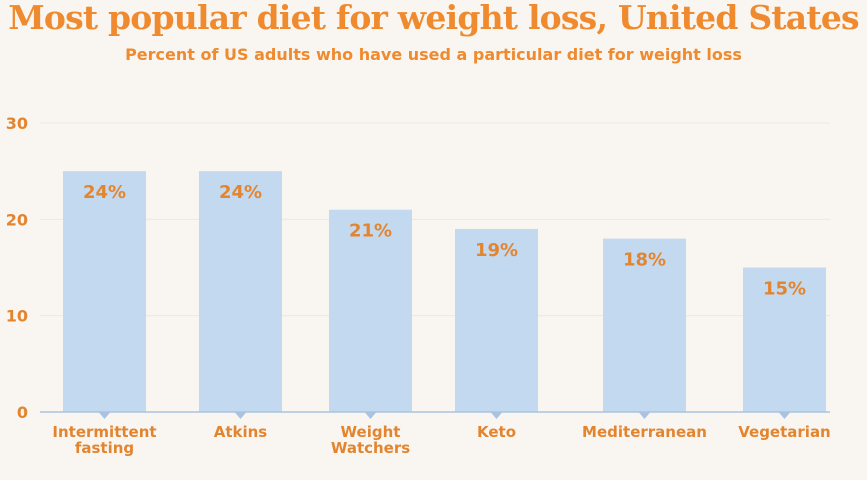 The width and height of the screenshot is (867, 480). I want to click on x-tick-label: Atkins, so click(241, 432).